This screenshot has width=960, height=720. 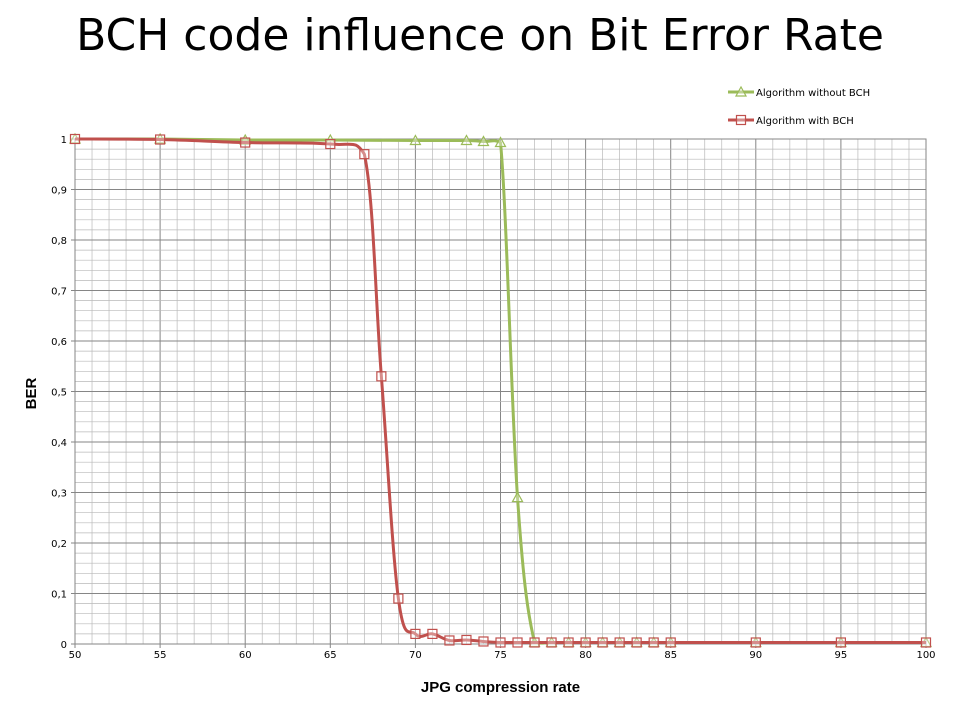 What do you see at coordinates (160, 655) in the screenshot?
I see `x-tick-label: 55` at bounding box center [160, 655].